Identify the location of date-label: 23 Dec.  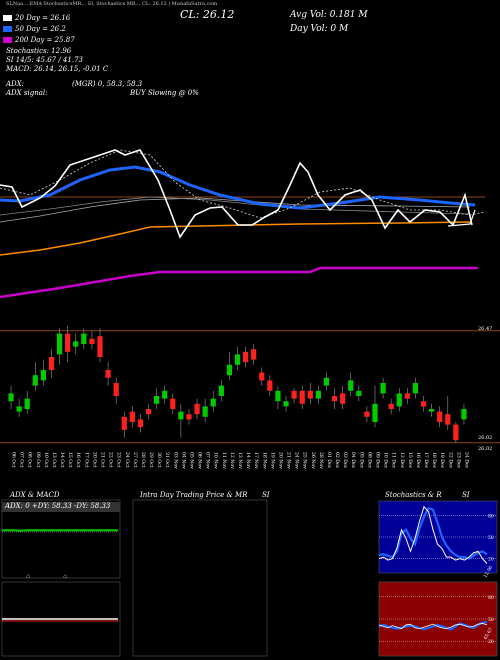
(458, 460).